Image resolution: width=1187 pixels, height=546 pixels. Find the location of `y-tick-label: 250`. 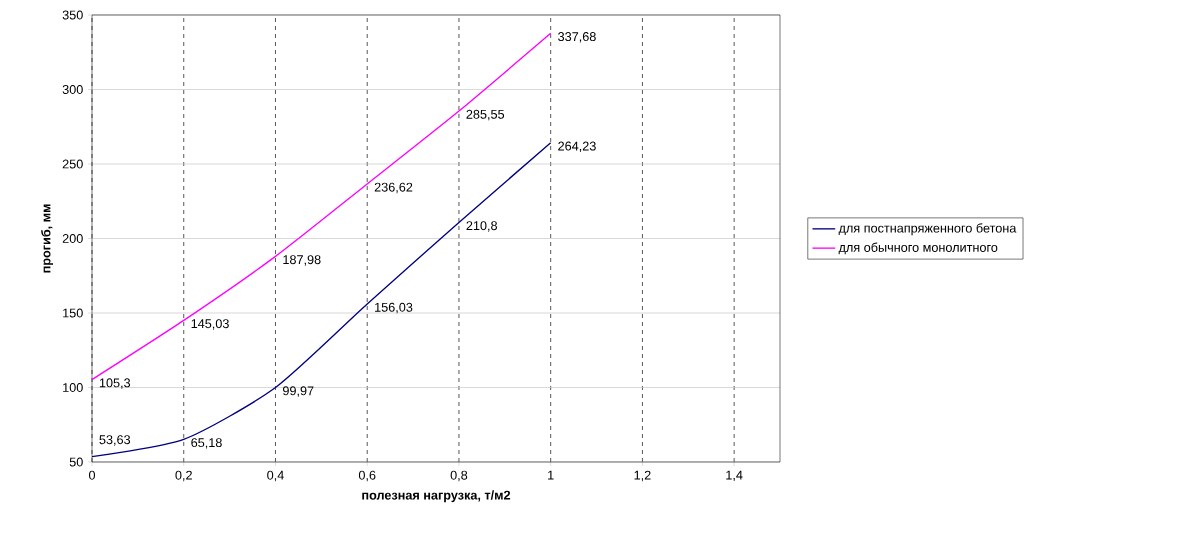

y-tick-label: 250 is located at coordinates (72, 164).